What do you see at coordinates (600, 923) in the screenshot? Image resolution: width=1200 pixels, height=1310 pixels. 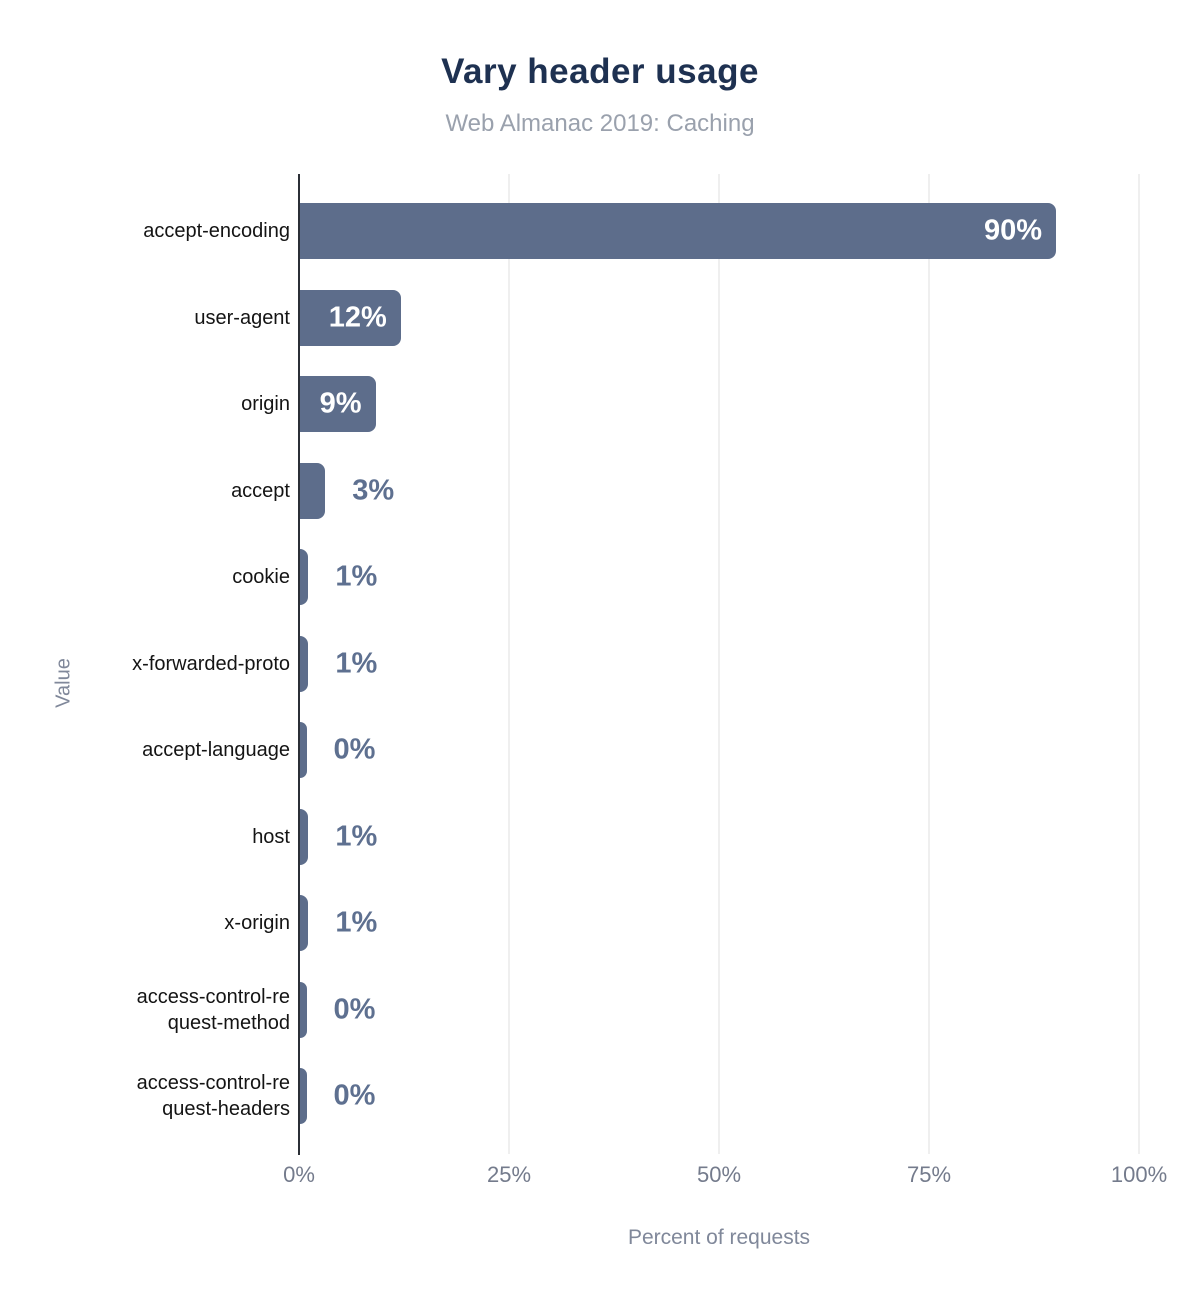 I see `chart-row: x-origin 1%` at bounding box center [600, 923].